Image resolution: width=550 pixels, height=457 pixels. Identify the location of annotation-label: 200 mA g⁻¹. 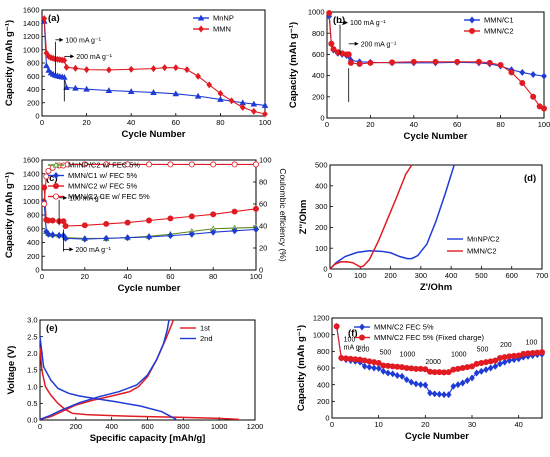
(379, 44).